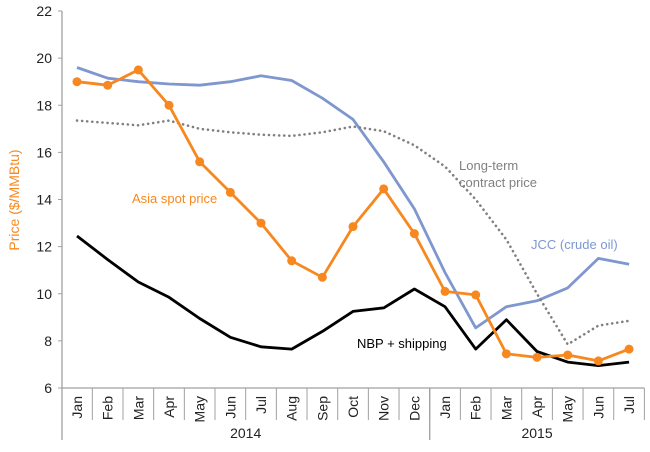  What do you see at coordinates (44, 105) in the screenshot?
I see `y-tick-label: 18` at bounding box center [44, 105].